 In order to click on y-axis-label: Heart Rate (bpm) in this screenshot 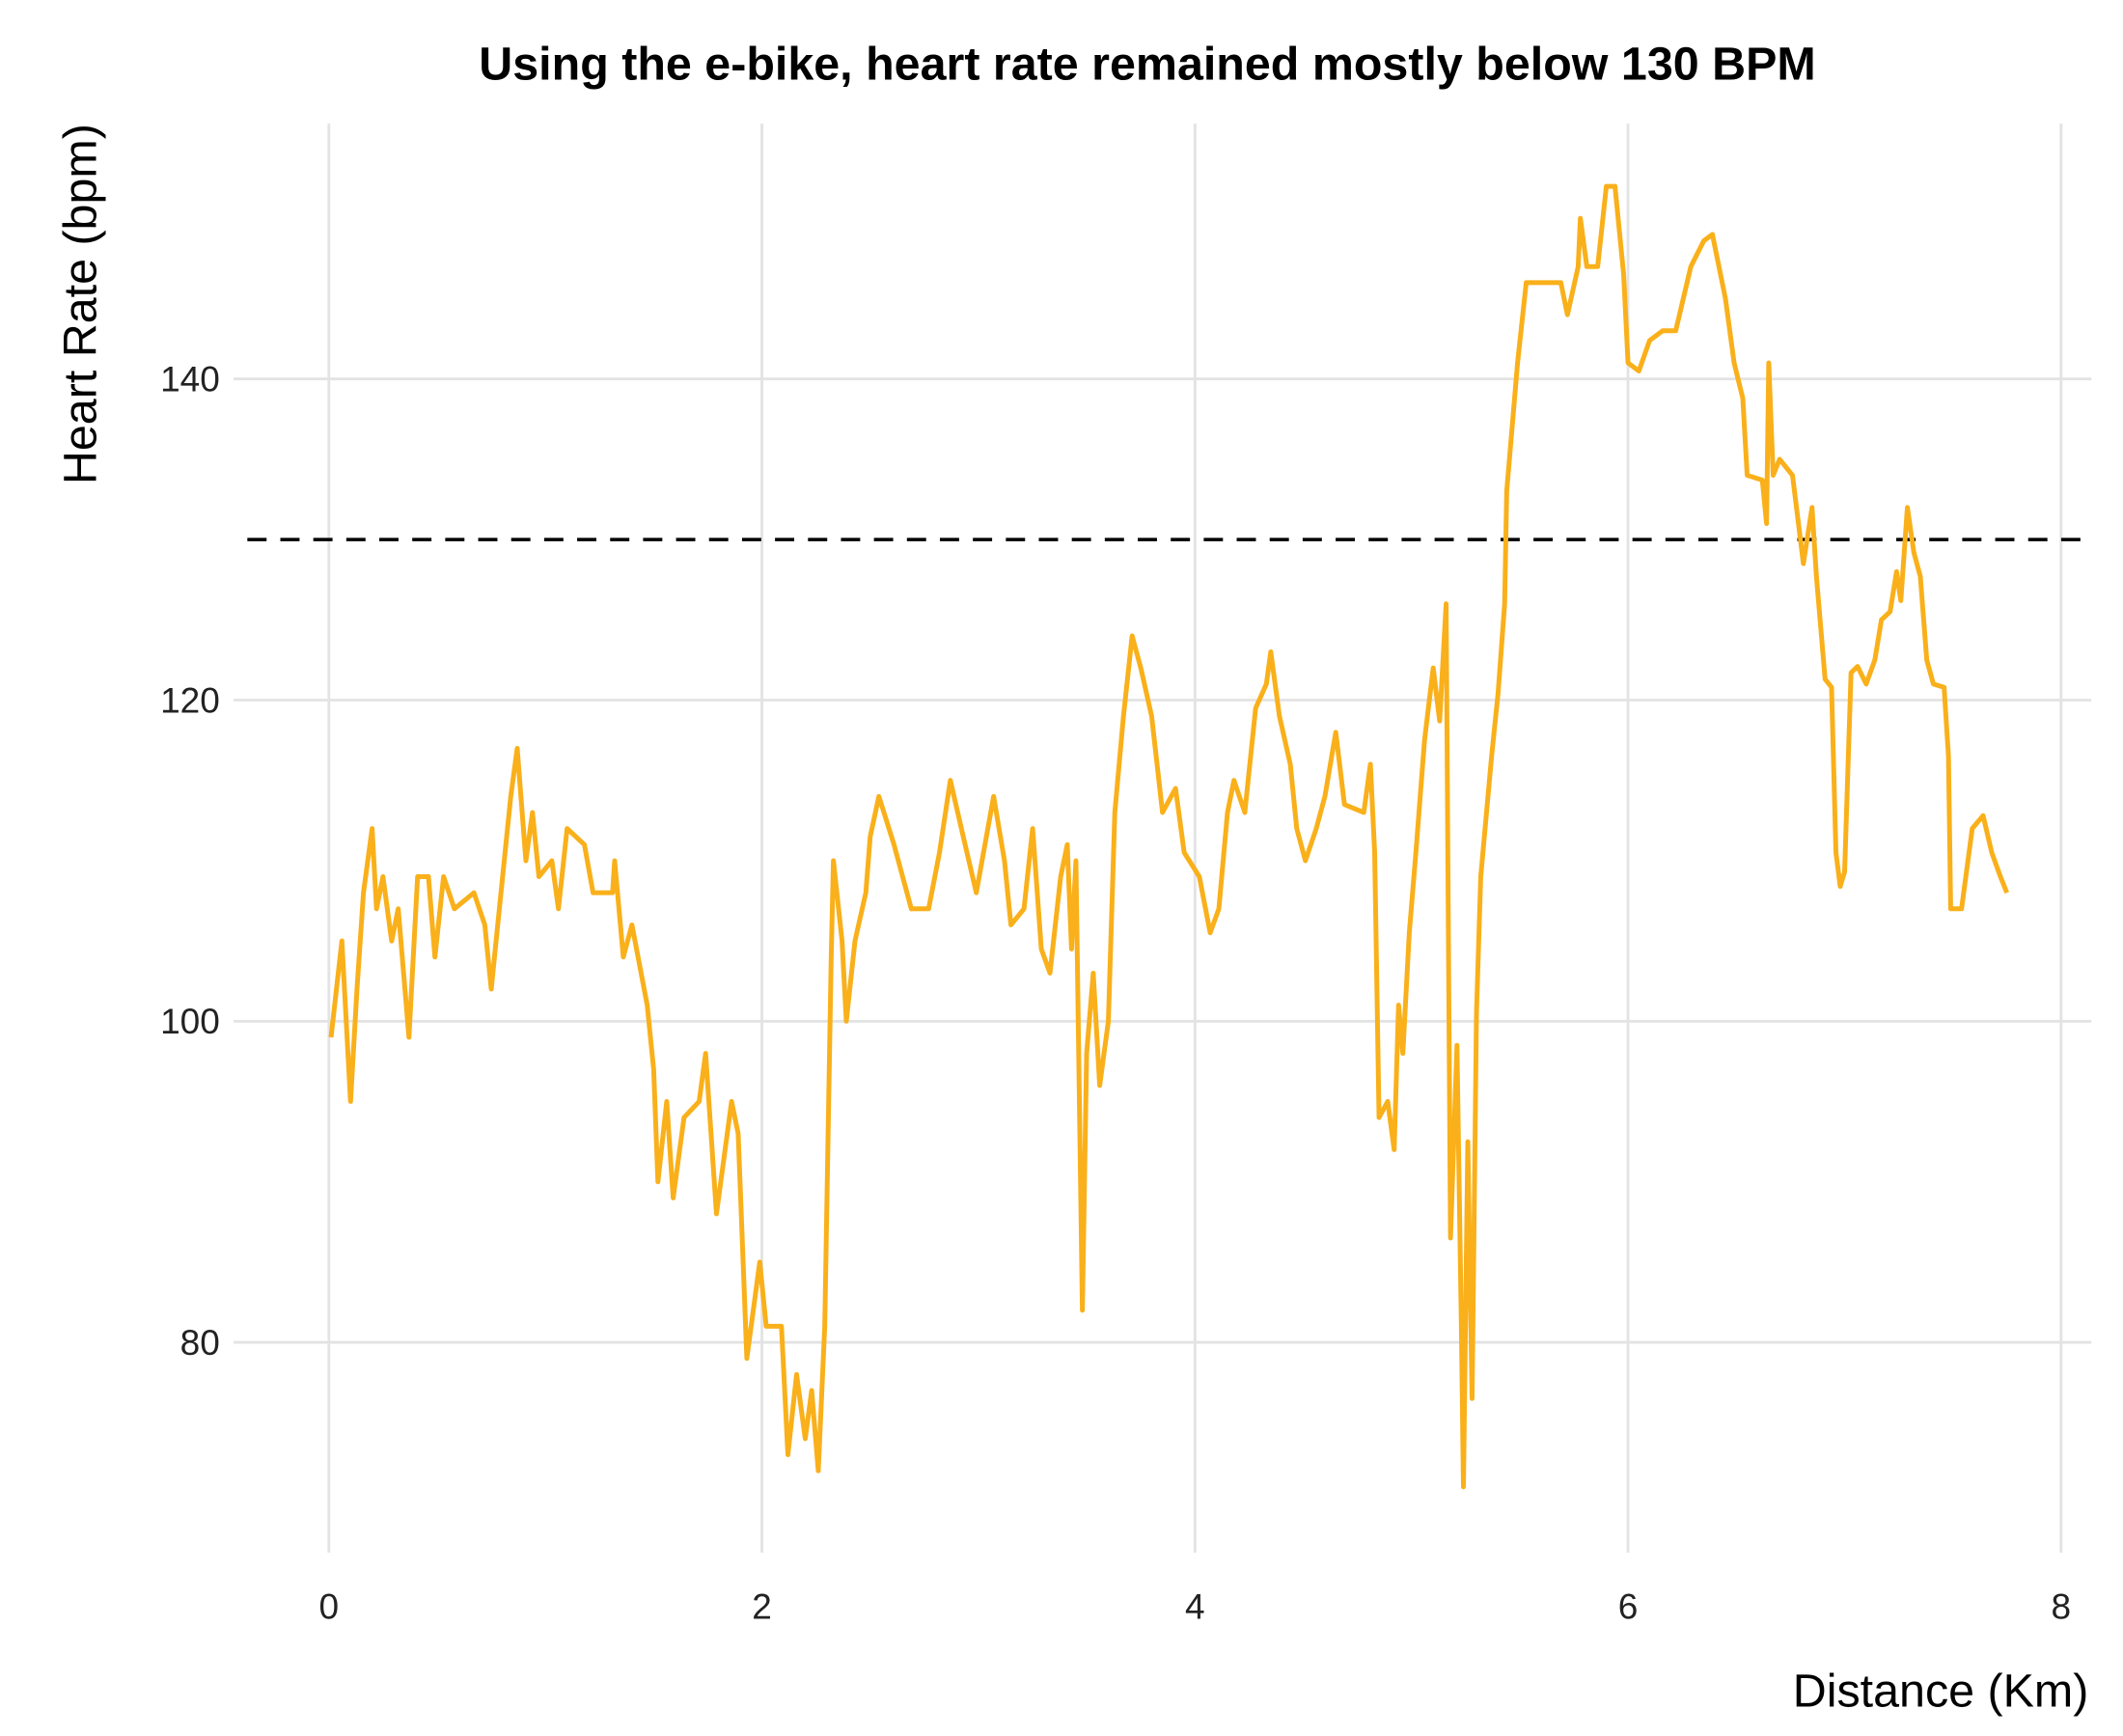, I will do `click(81, 304)`.